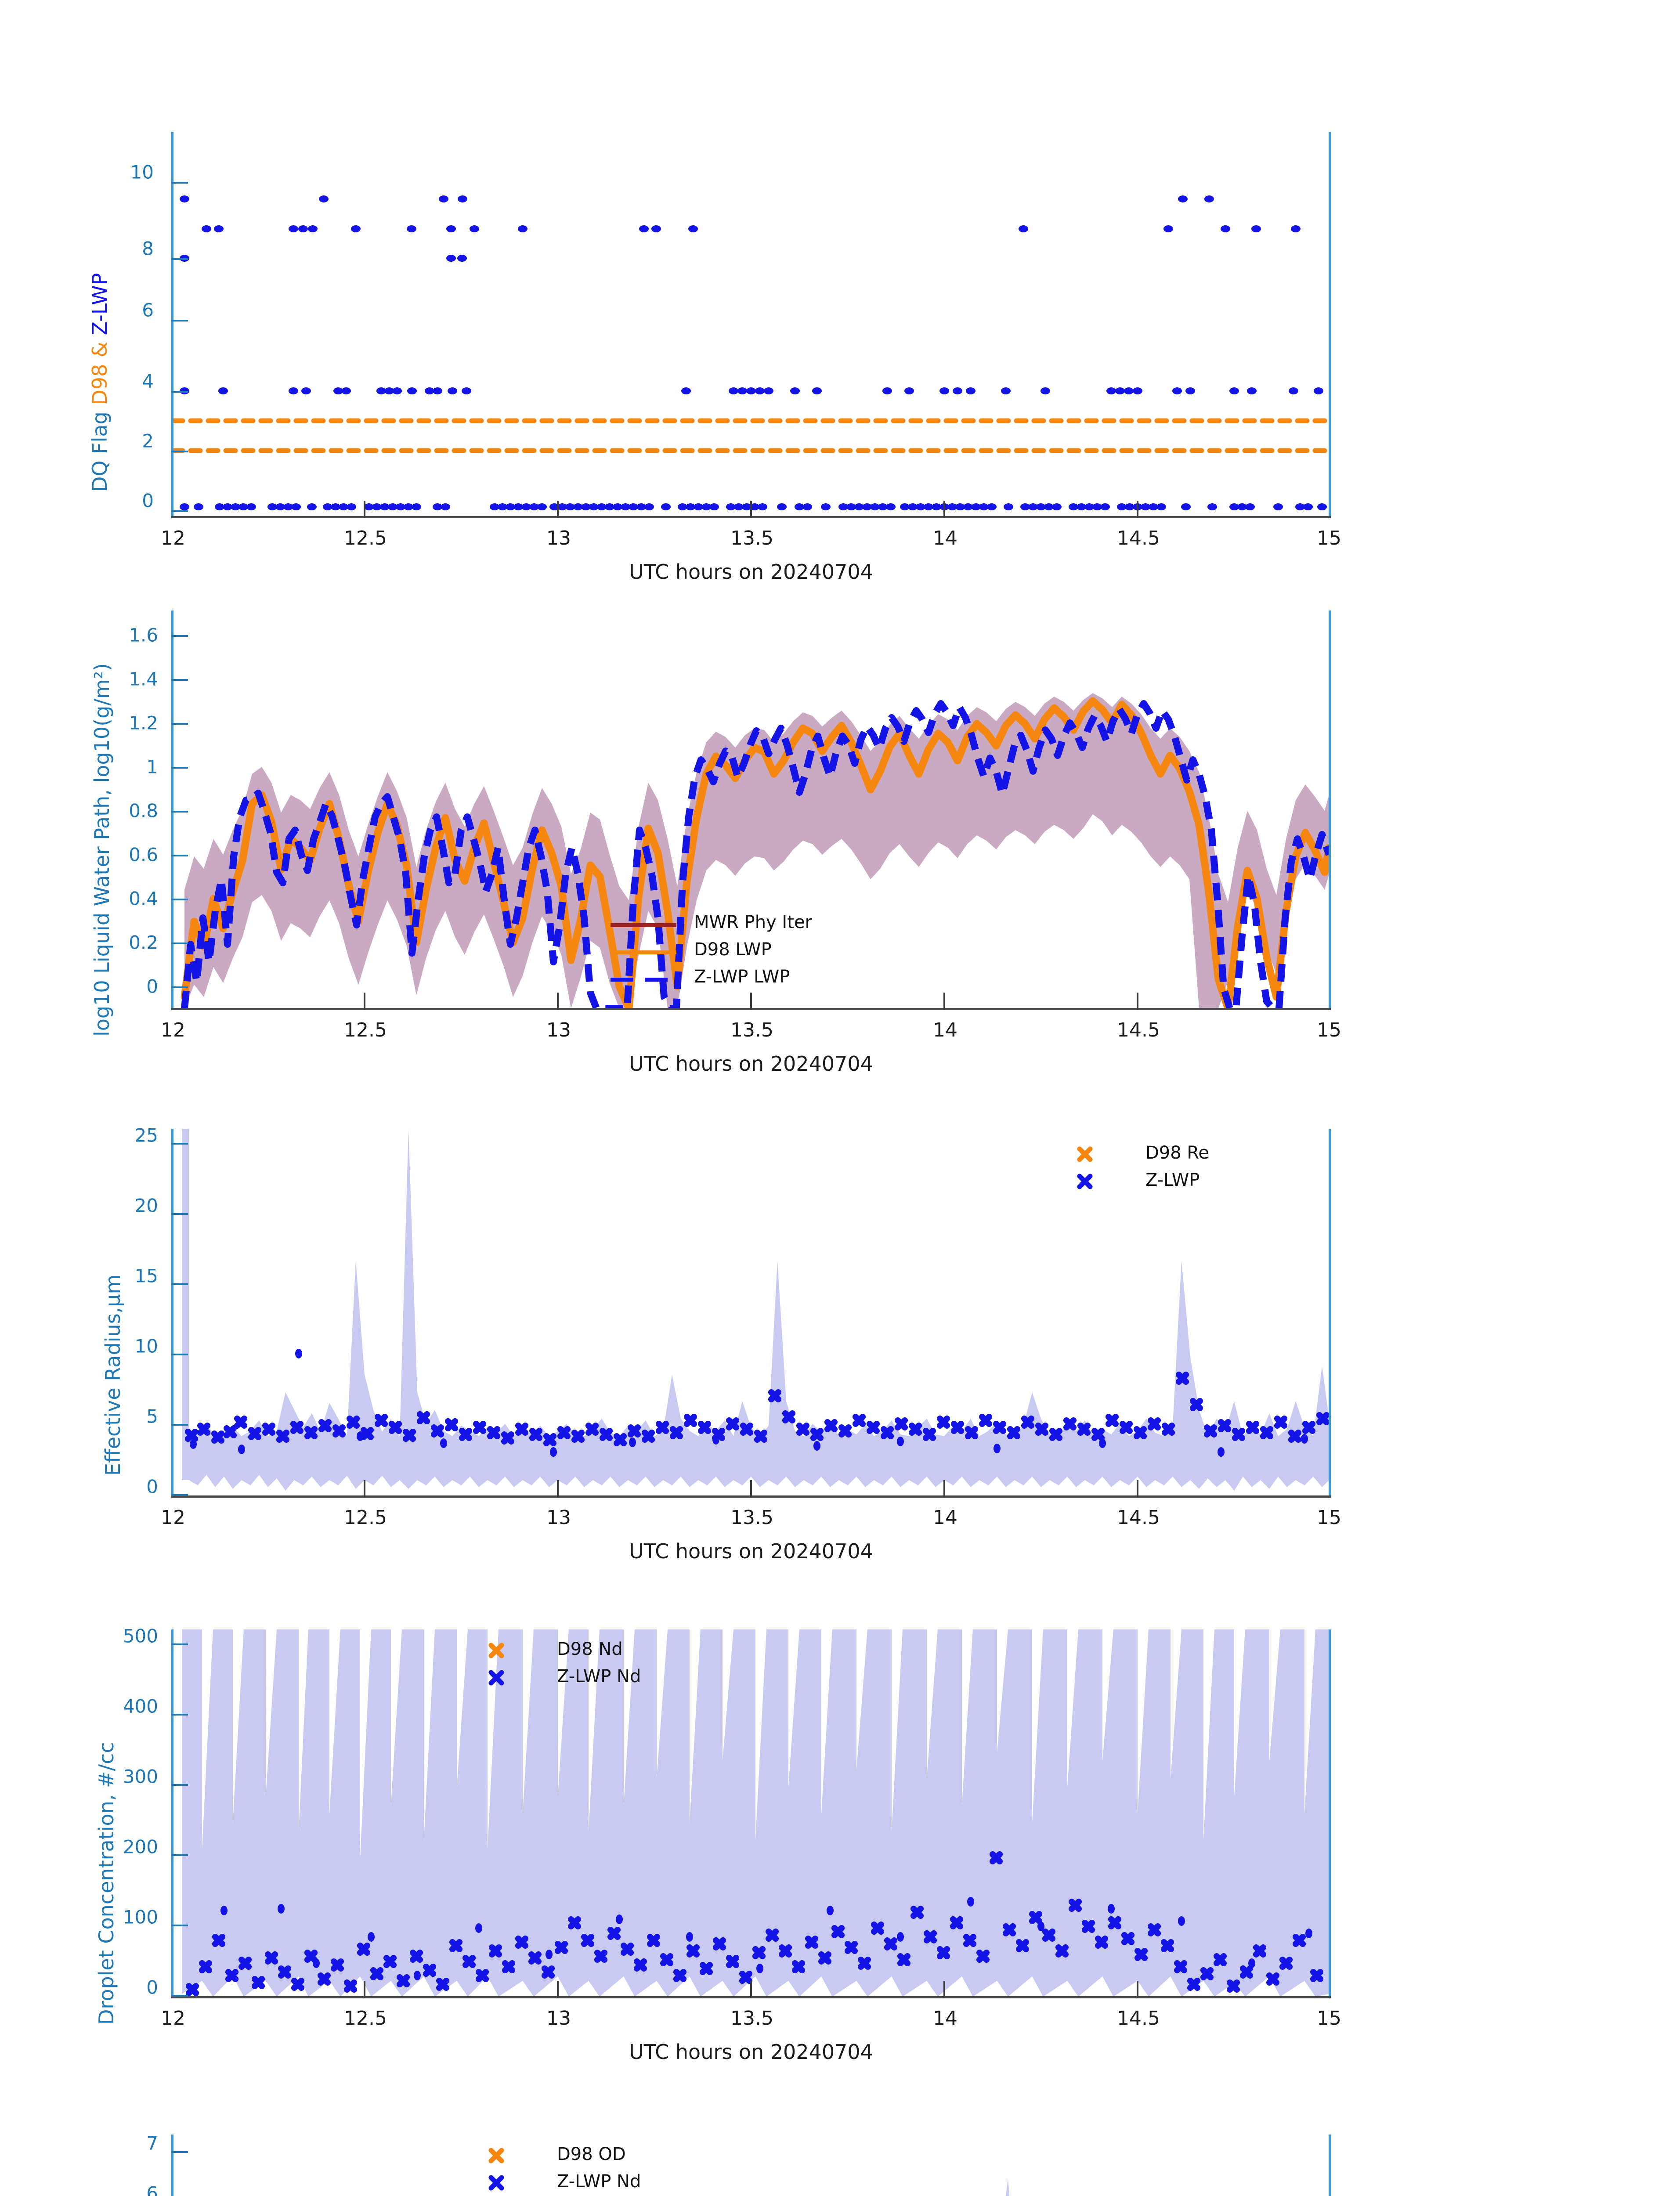 This screenshot has width=1680, height=2196. I want to click on panel-lwp-plot: MWR Phy Iter D98 LWP Z-LWP LWP, so click(751, 810).